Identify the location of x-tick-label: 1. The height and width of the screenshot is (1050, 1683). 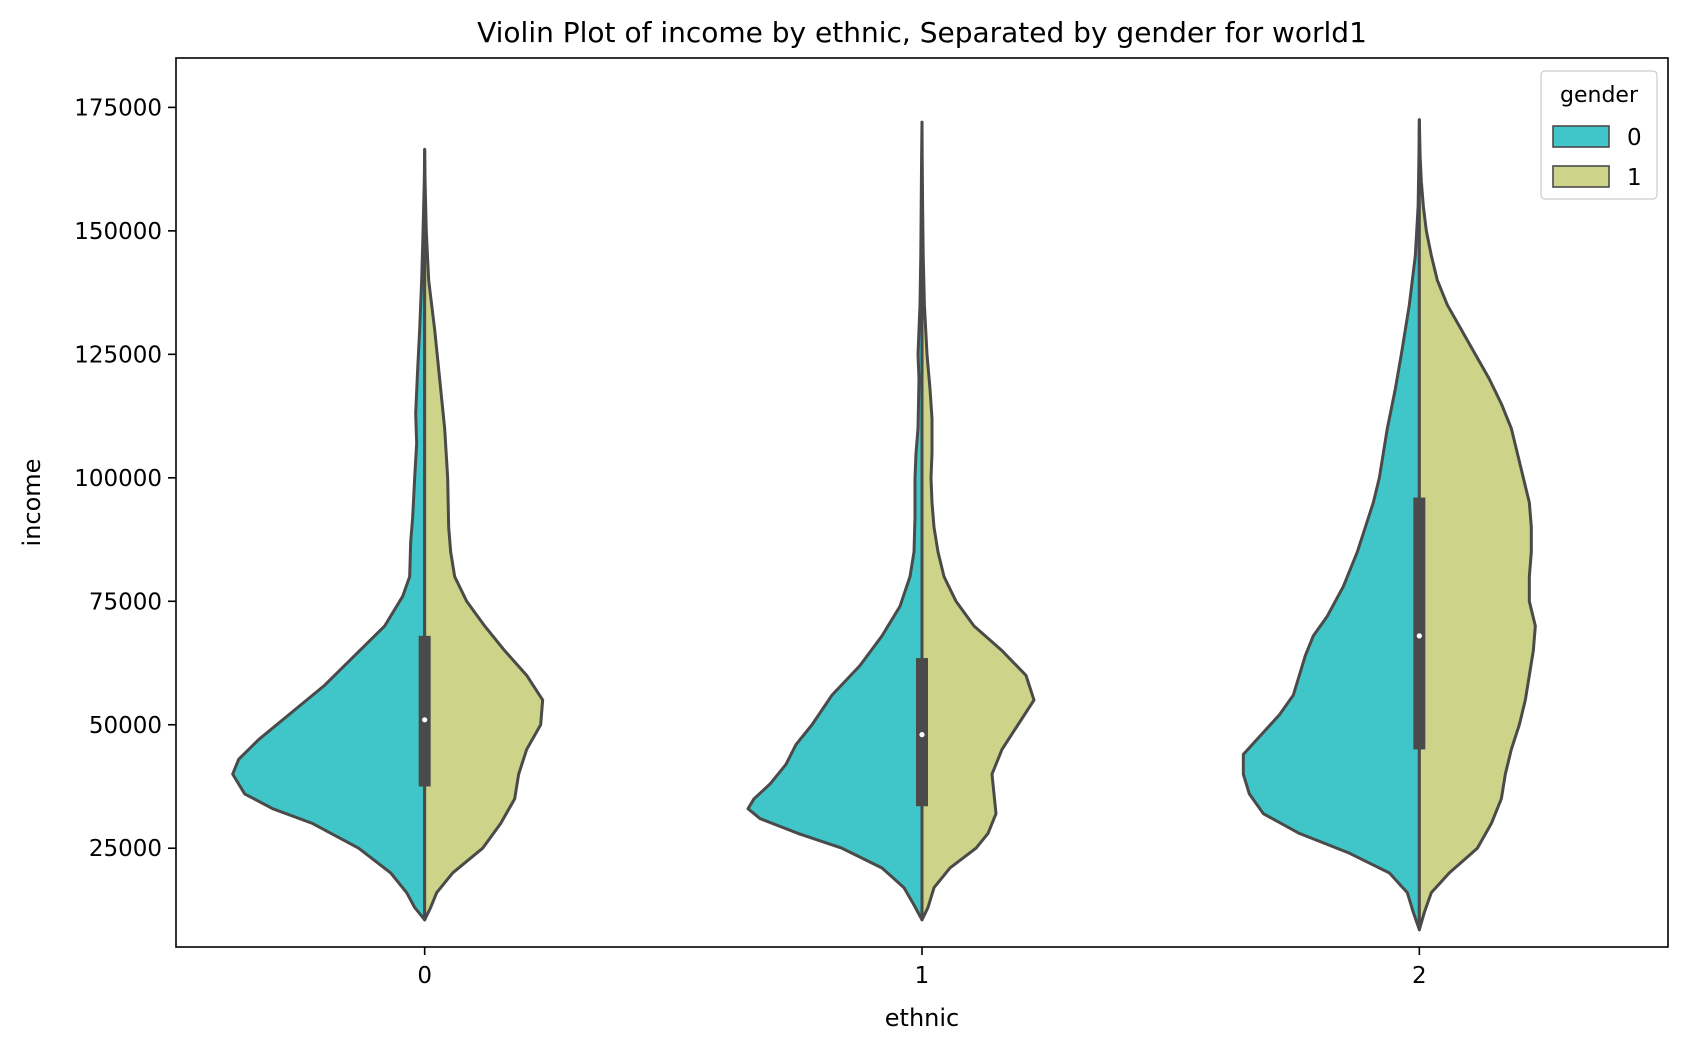
(922, 976).